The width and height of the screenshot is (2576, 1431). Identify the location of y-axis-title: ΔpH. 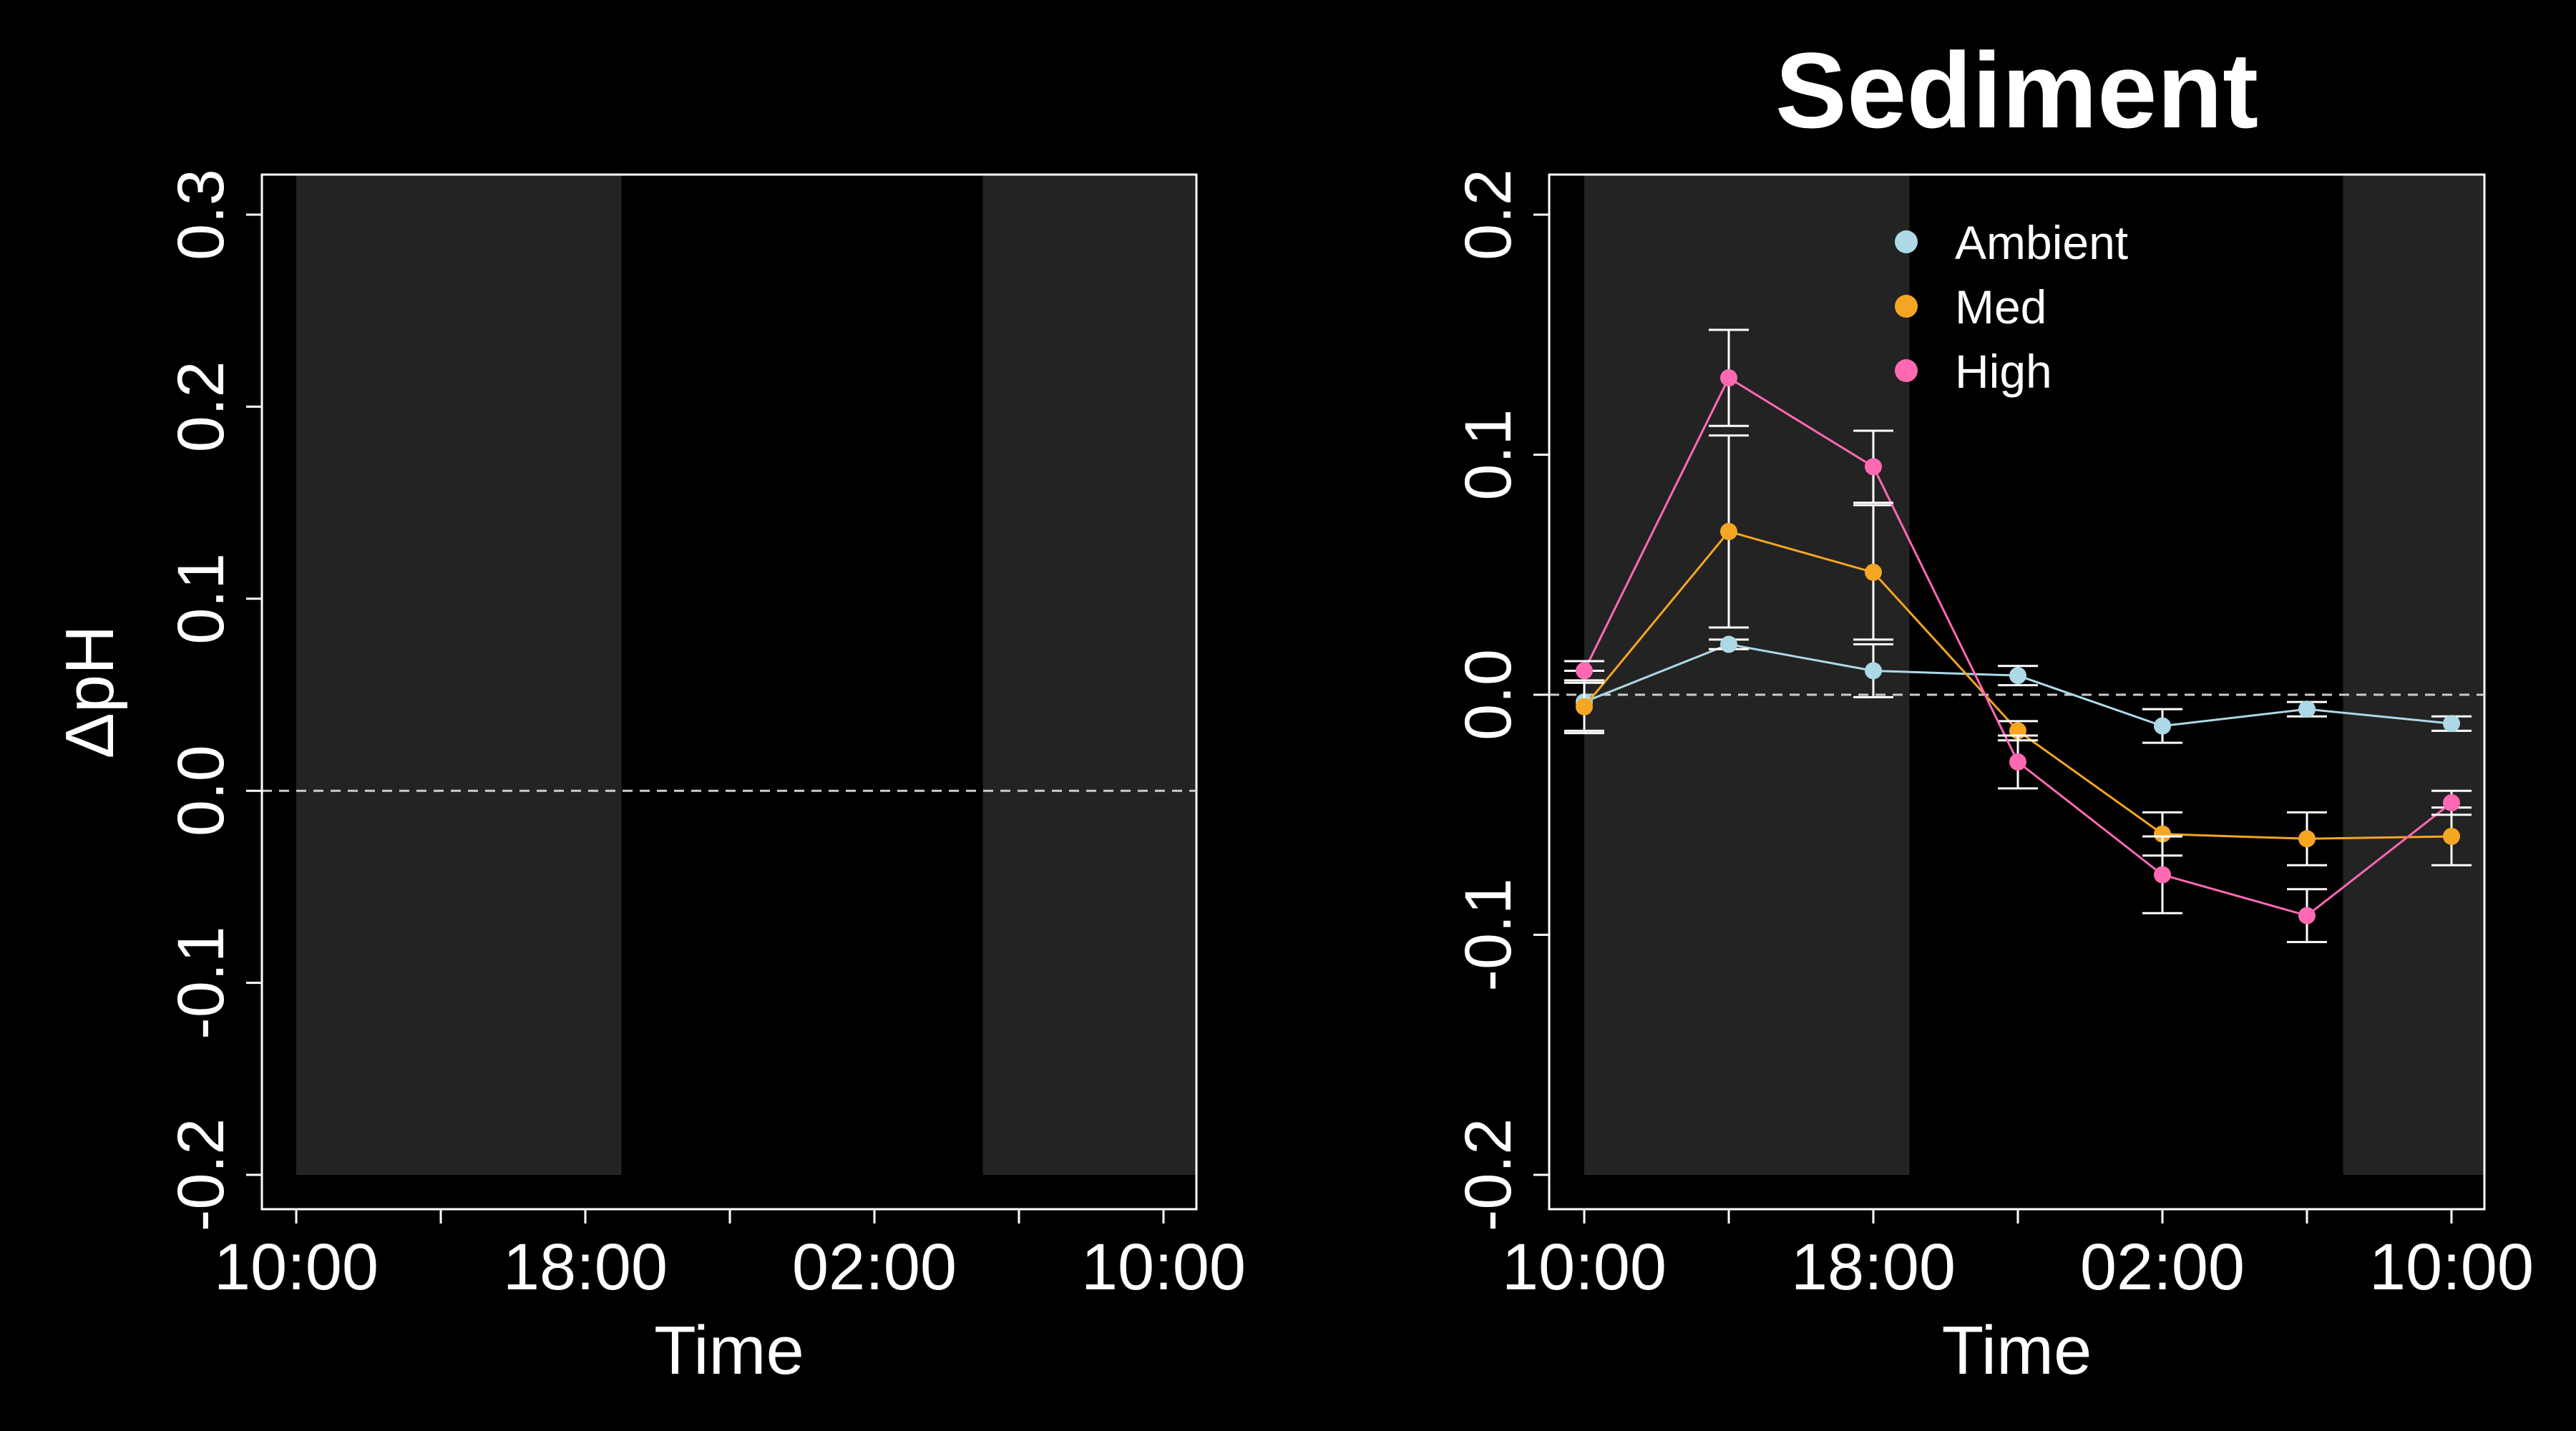
(90, 692).